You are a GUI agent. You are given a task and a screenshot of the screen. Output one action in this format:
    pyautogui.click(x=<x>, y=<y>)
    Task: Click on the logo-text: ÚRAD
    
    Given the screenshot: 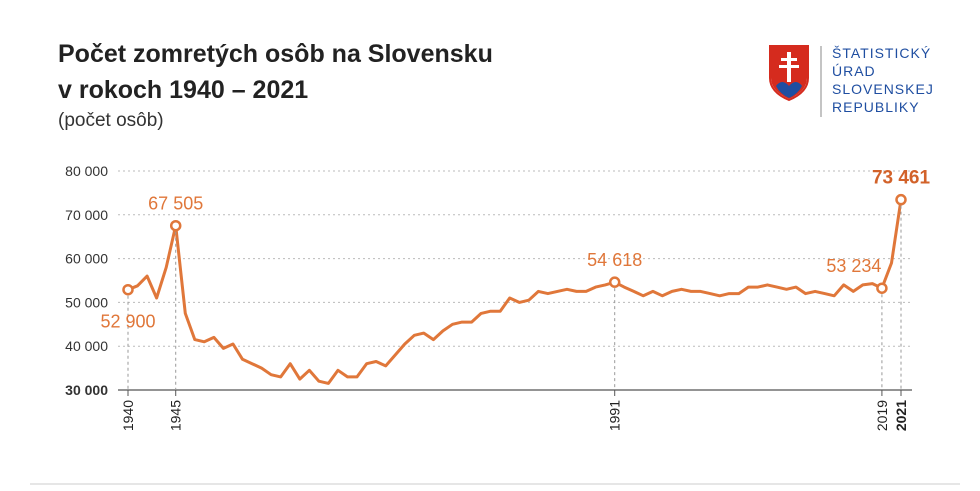 What is the action you would take?
    pyautogui.click(x=854, y=71)
    